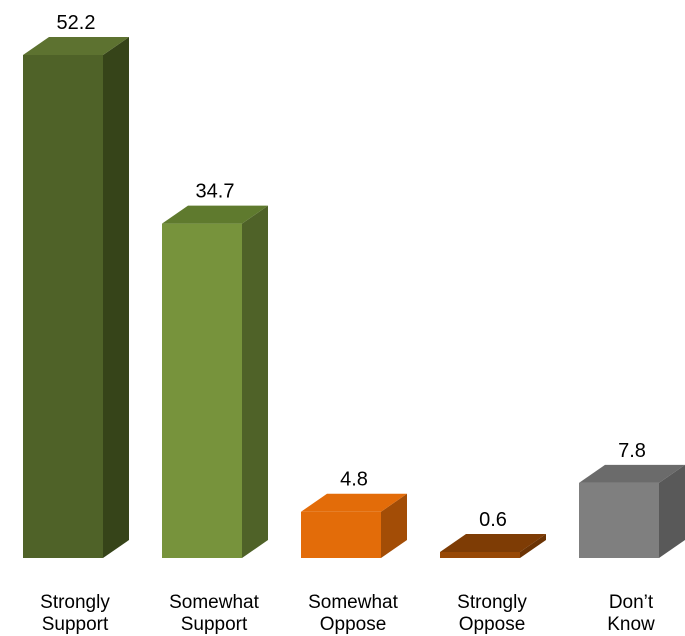  What do you see at coordinates (353, 613) in the screenshot?
I see `category-label-3: Somewhat Oppose` at bounding box center [353, 613].